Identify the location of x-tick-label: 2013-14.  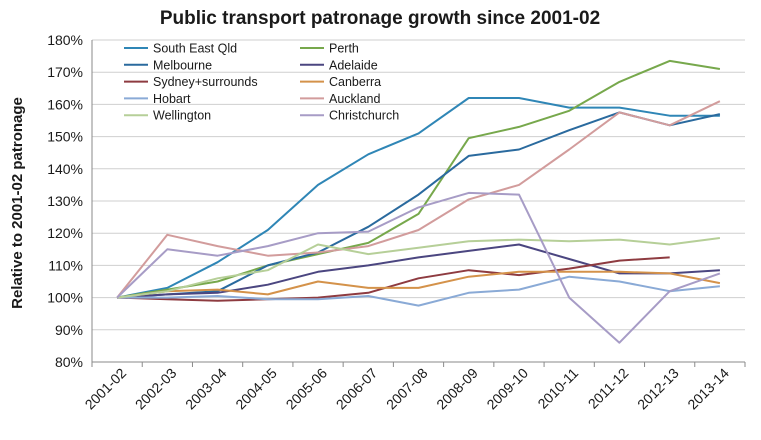
(708, 389).